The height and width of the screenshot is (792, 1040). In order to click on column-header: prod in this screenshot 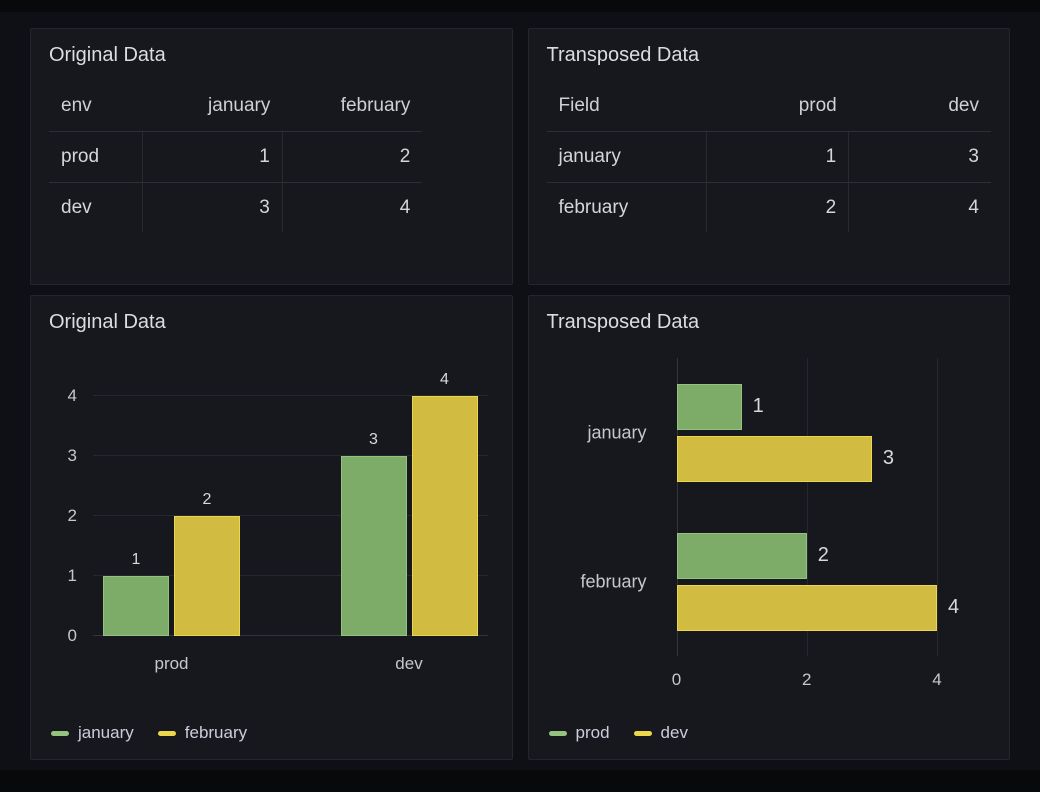, I will do `click(817, 105)`.